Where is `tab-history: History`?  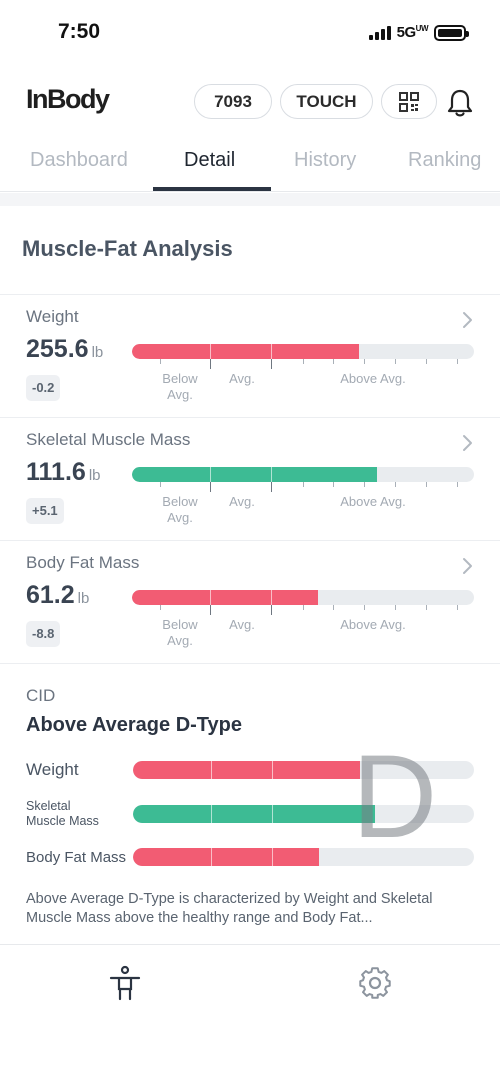 tab-history: History is located at coordinates (325, 160).